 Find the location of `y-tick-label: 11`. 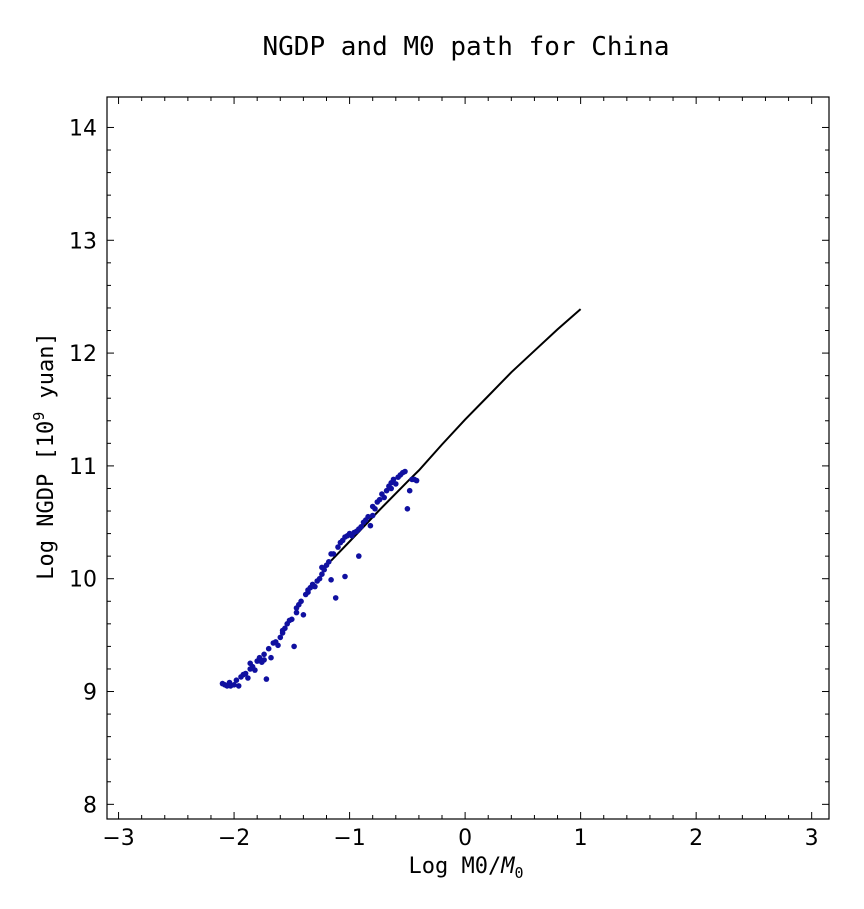

y-tick-label: 11 is located at coordinates (83, 467).